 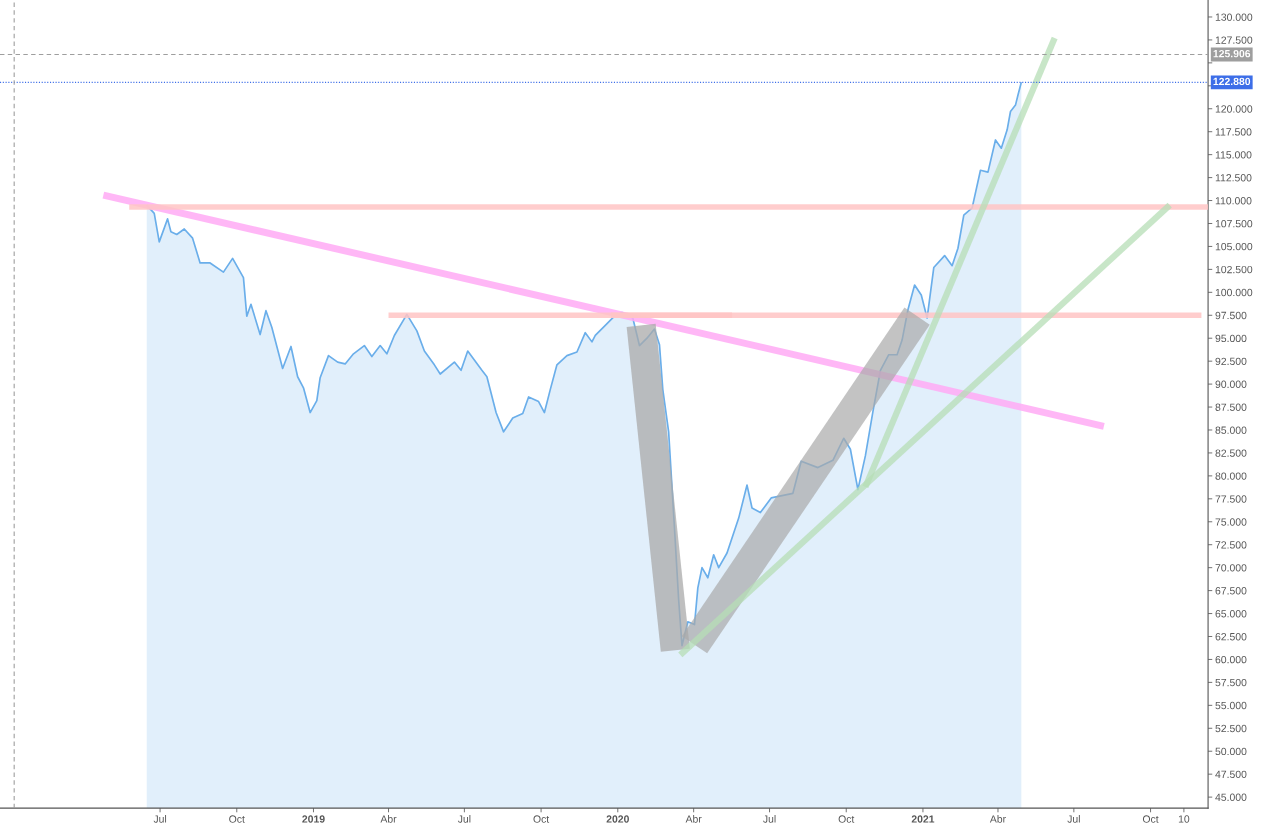 What do you see at coordinates (313, 819) in the screenshot?
I see `x-tick-label: 2019` at bounding box center [313, 819].